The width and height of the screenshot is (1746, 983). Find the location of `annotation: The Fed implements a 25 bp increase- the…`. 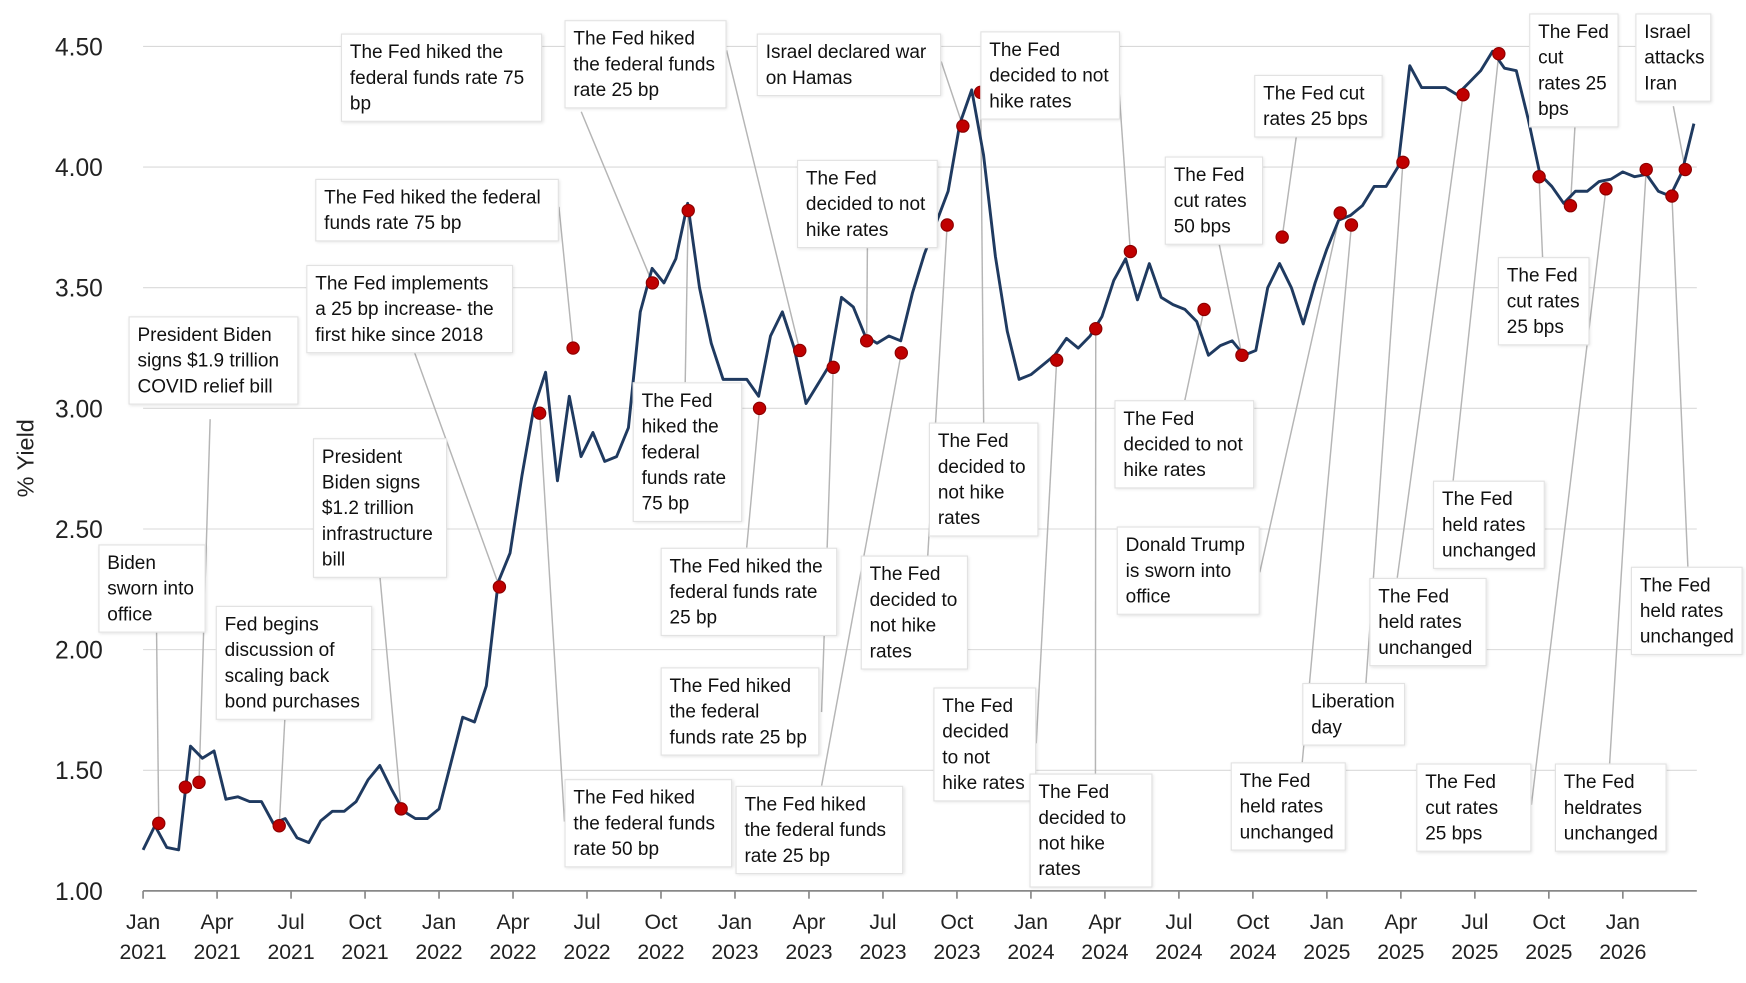

annotation: The Fed implements a 25 bp increase- the… is located at coordinates (410, 309).